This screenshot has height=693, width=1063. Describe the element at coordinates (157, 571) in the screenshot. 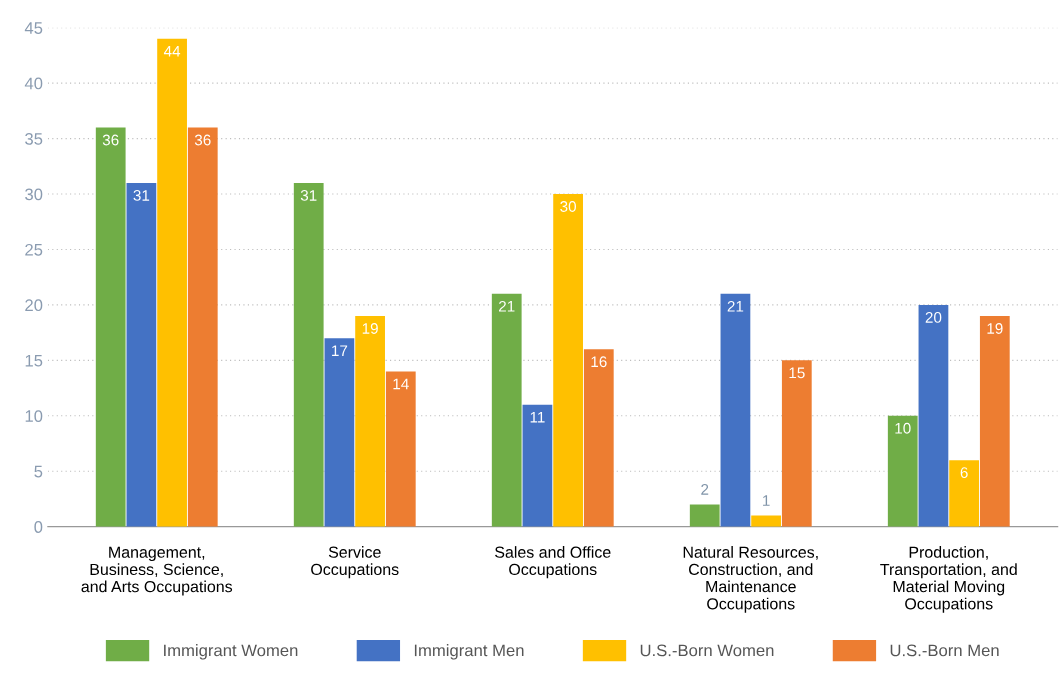

I see `x-tick-label: Management, Business, Science, and Arts Occupations` at that location.